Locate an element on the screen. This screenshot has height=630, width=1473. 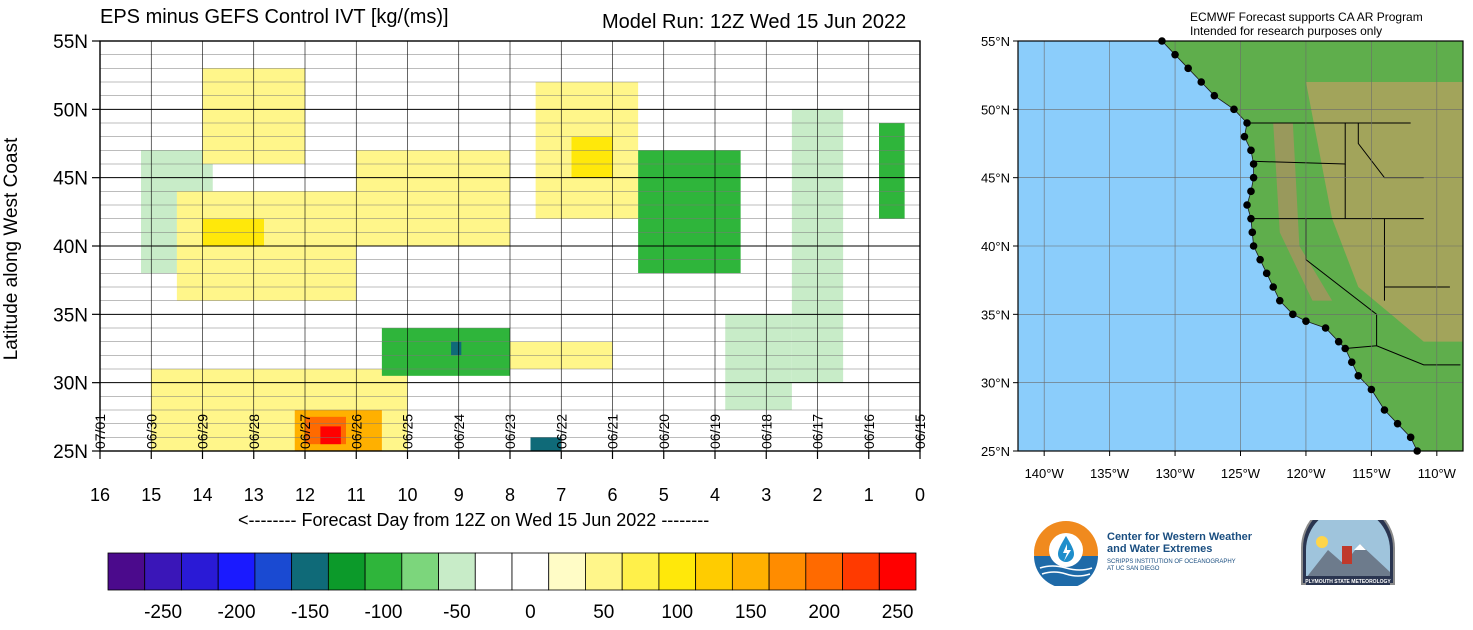
plymouth-label: PLYMOUTH STATE METEOROLOGY is located at coordinates (1348, 582).